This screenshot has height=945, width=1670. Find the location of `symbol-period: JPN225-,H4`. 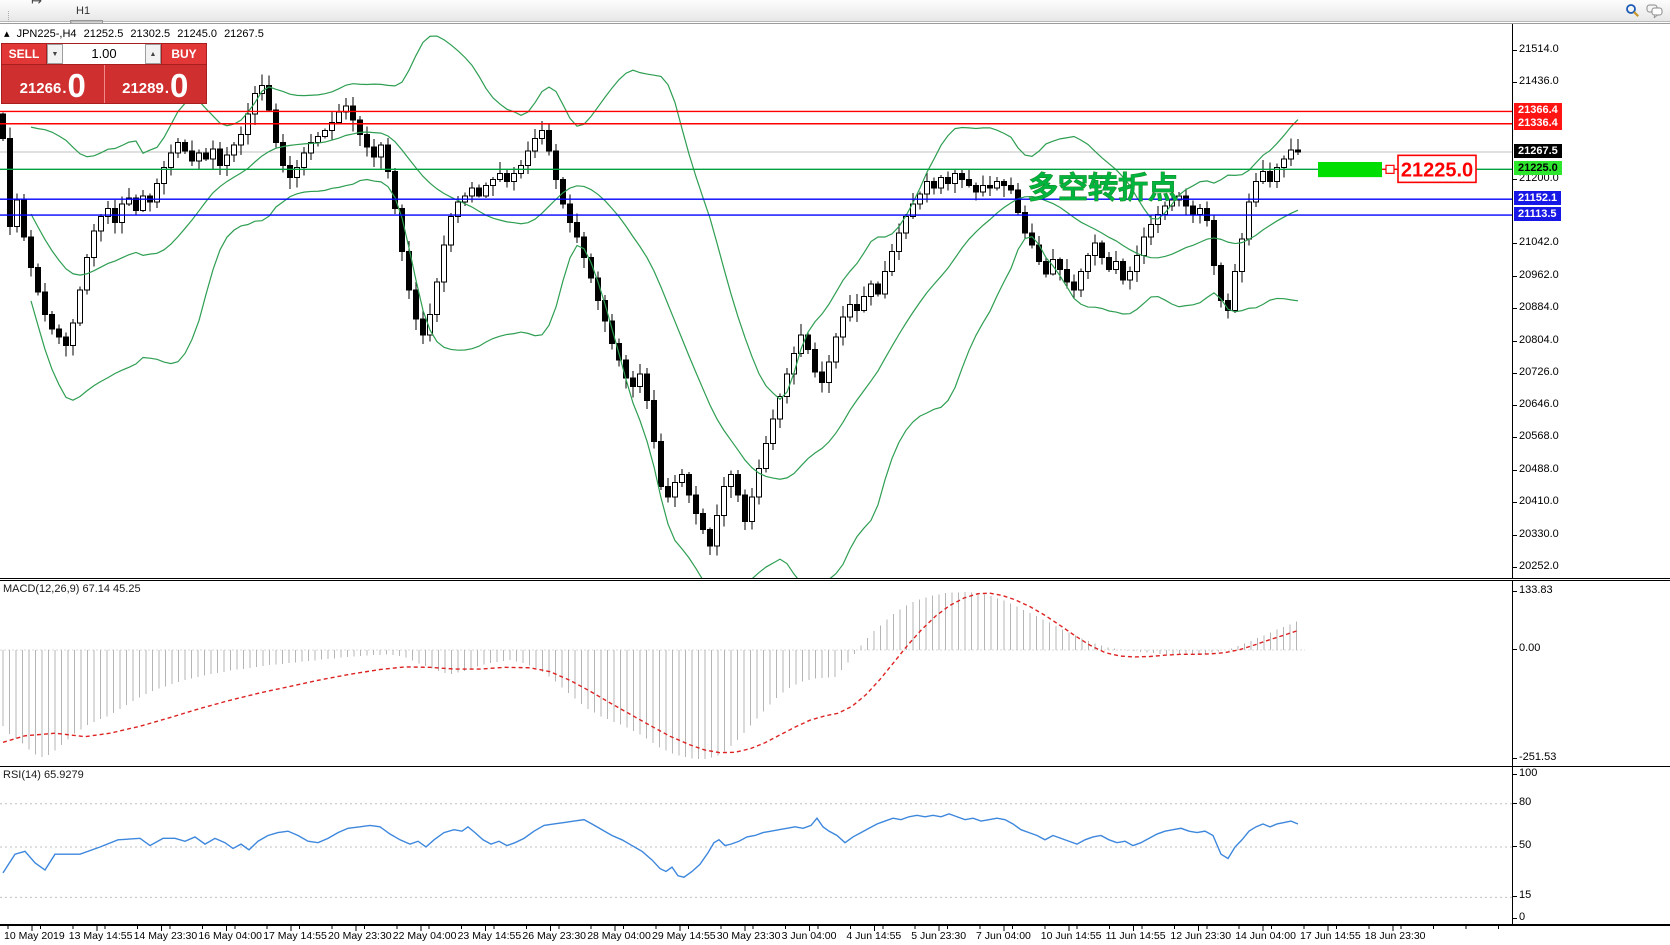

symbol-period: JPN225-,H4 is located at coordinates (46, 34).